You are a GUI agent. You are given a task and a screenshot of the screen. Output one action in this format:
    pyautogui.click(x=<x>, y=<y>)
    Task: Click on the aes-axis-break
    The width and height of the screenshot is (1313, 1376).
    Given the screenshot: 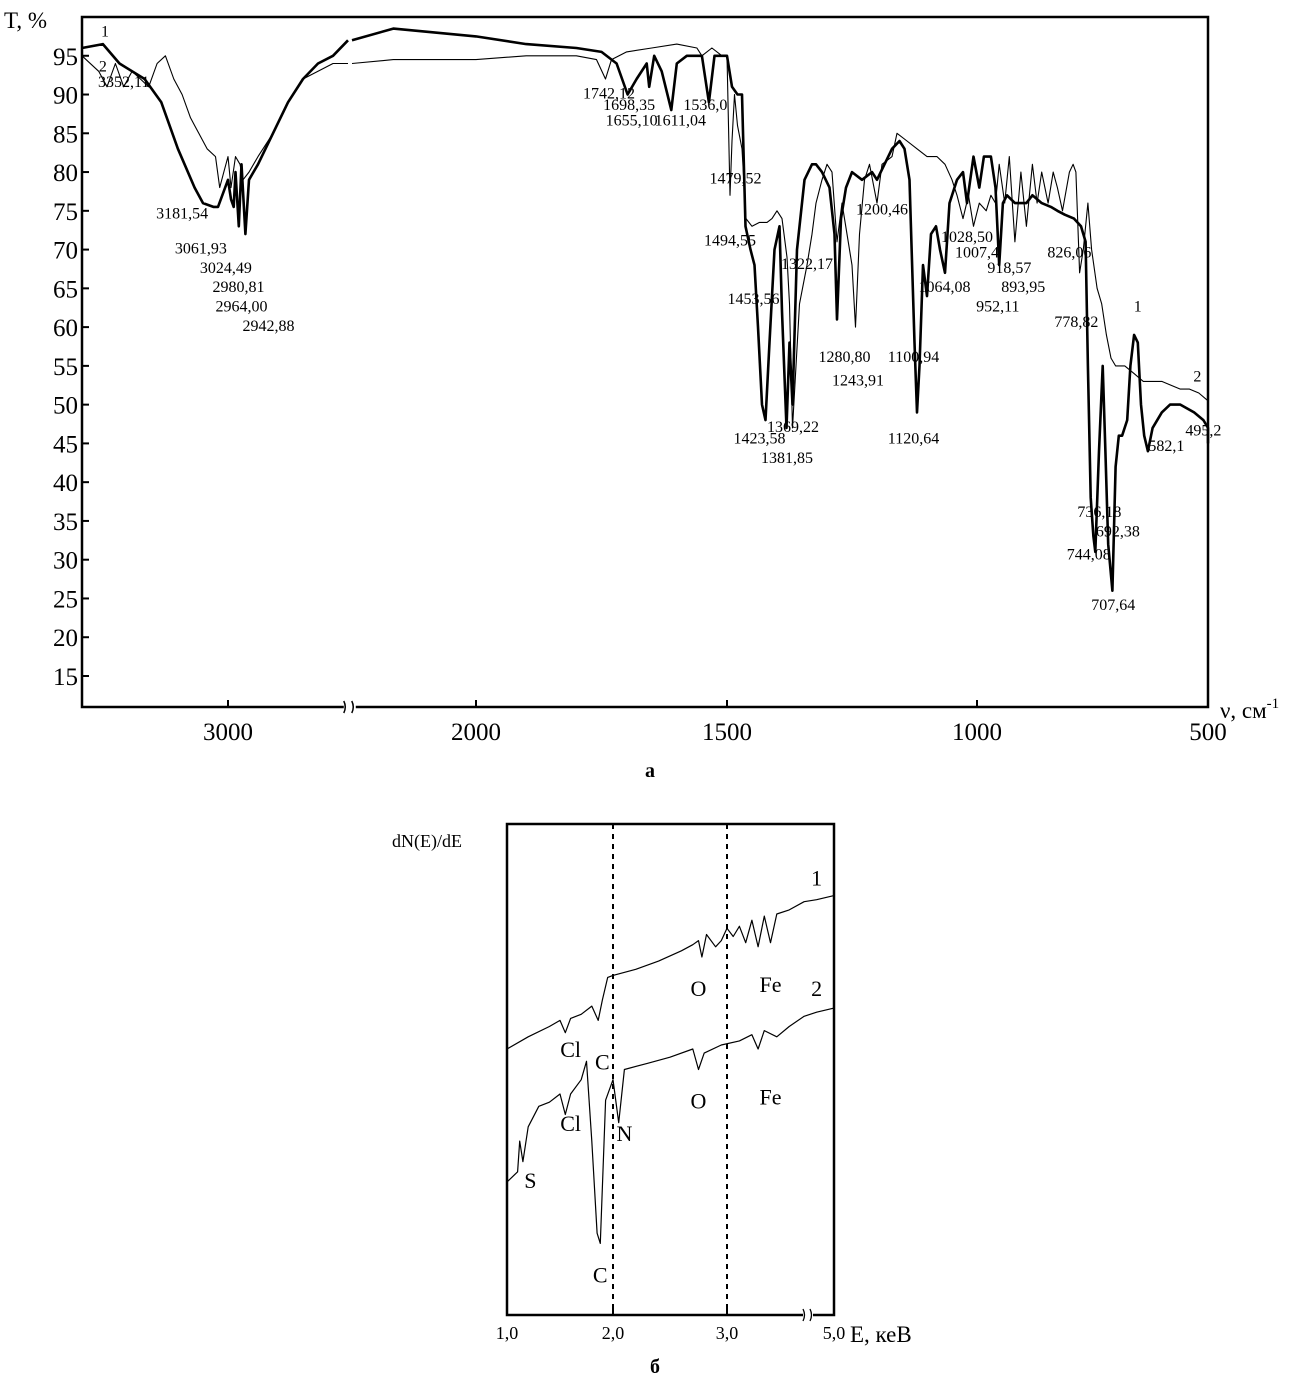 What is the action you would take?
    pyautogui.click(x=807, y=1315)
    